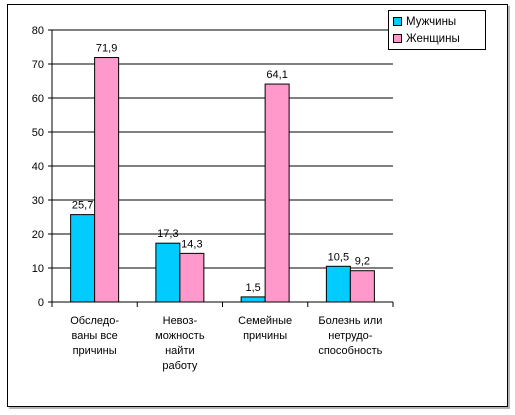 This screenshot has height=415, width=515. I want to click on data-label: 1,5, so click(252, 288).